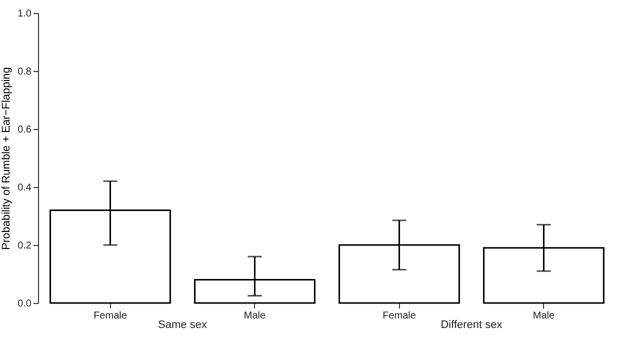 The height and width of the screenshot is (341, 620). Describe the element at coordinates (6, 158) in the screenshot. I see `y-axis-title: Probability of Rumble + Ear−Flapping` at that location.